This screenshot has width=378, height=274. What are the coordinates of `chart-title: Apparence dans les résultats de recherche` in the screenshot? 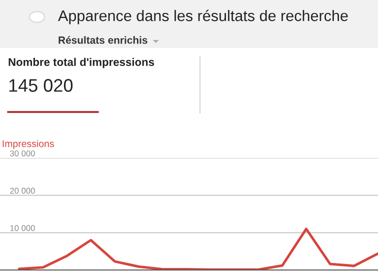 It's located at (203, 17).